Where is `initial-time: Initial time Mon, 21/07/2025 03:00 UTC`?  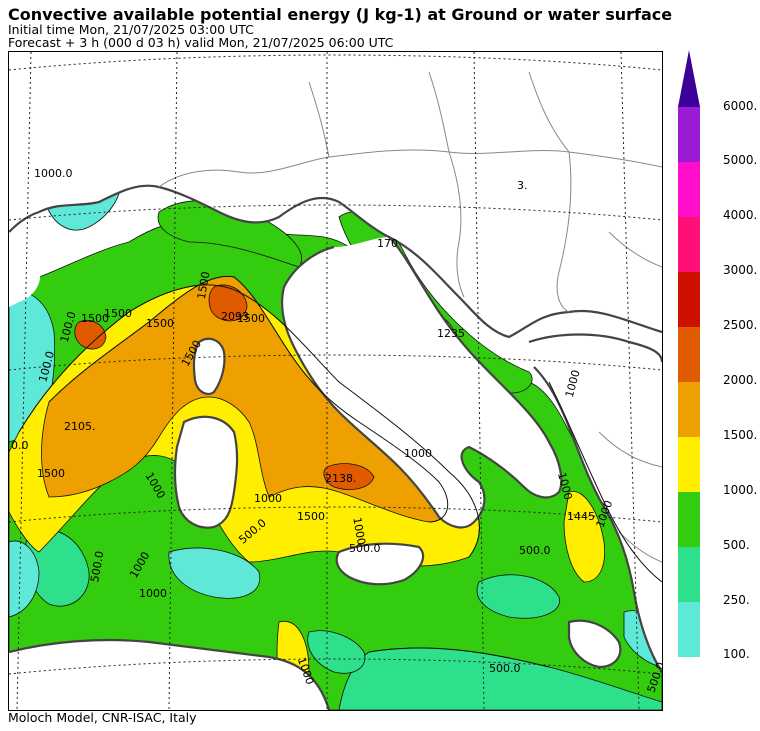 initial-time: Initial time Mon, 21/07/2025 03:00 UTC is located at coordinates (131, 29).